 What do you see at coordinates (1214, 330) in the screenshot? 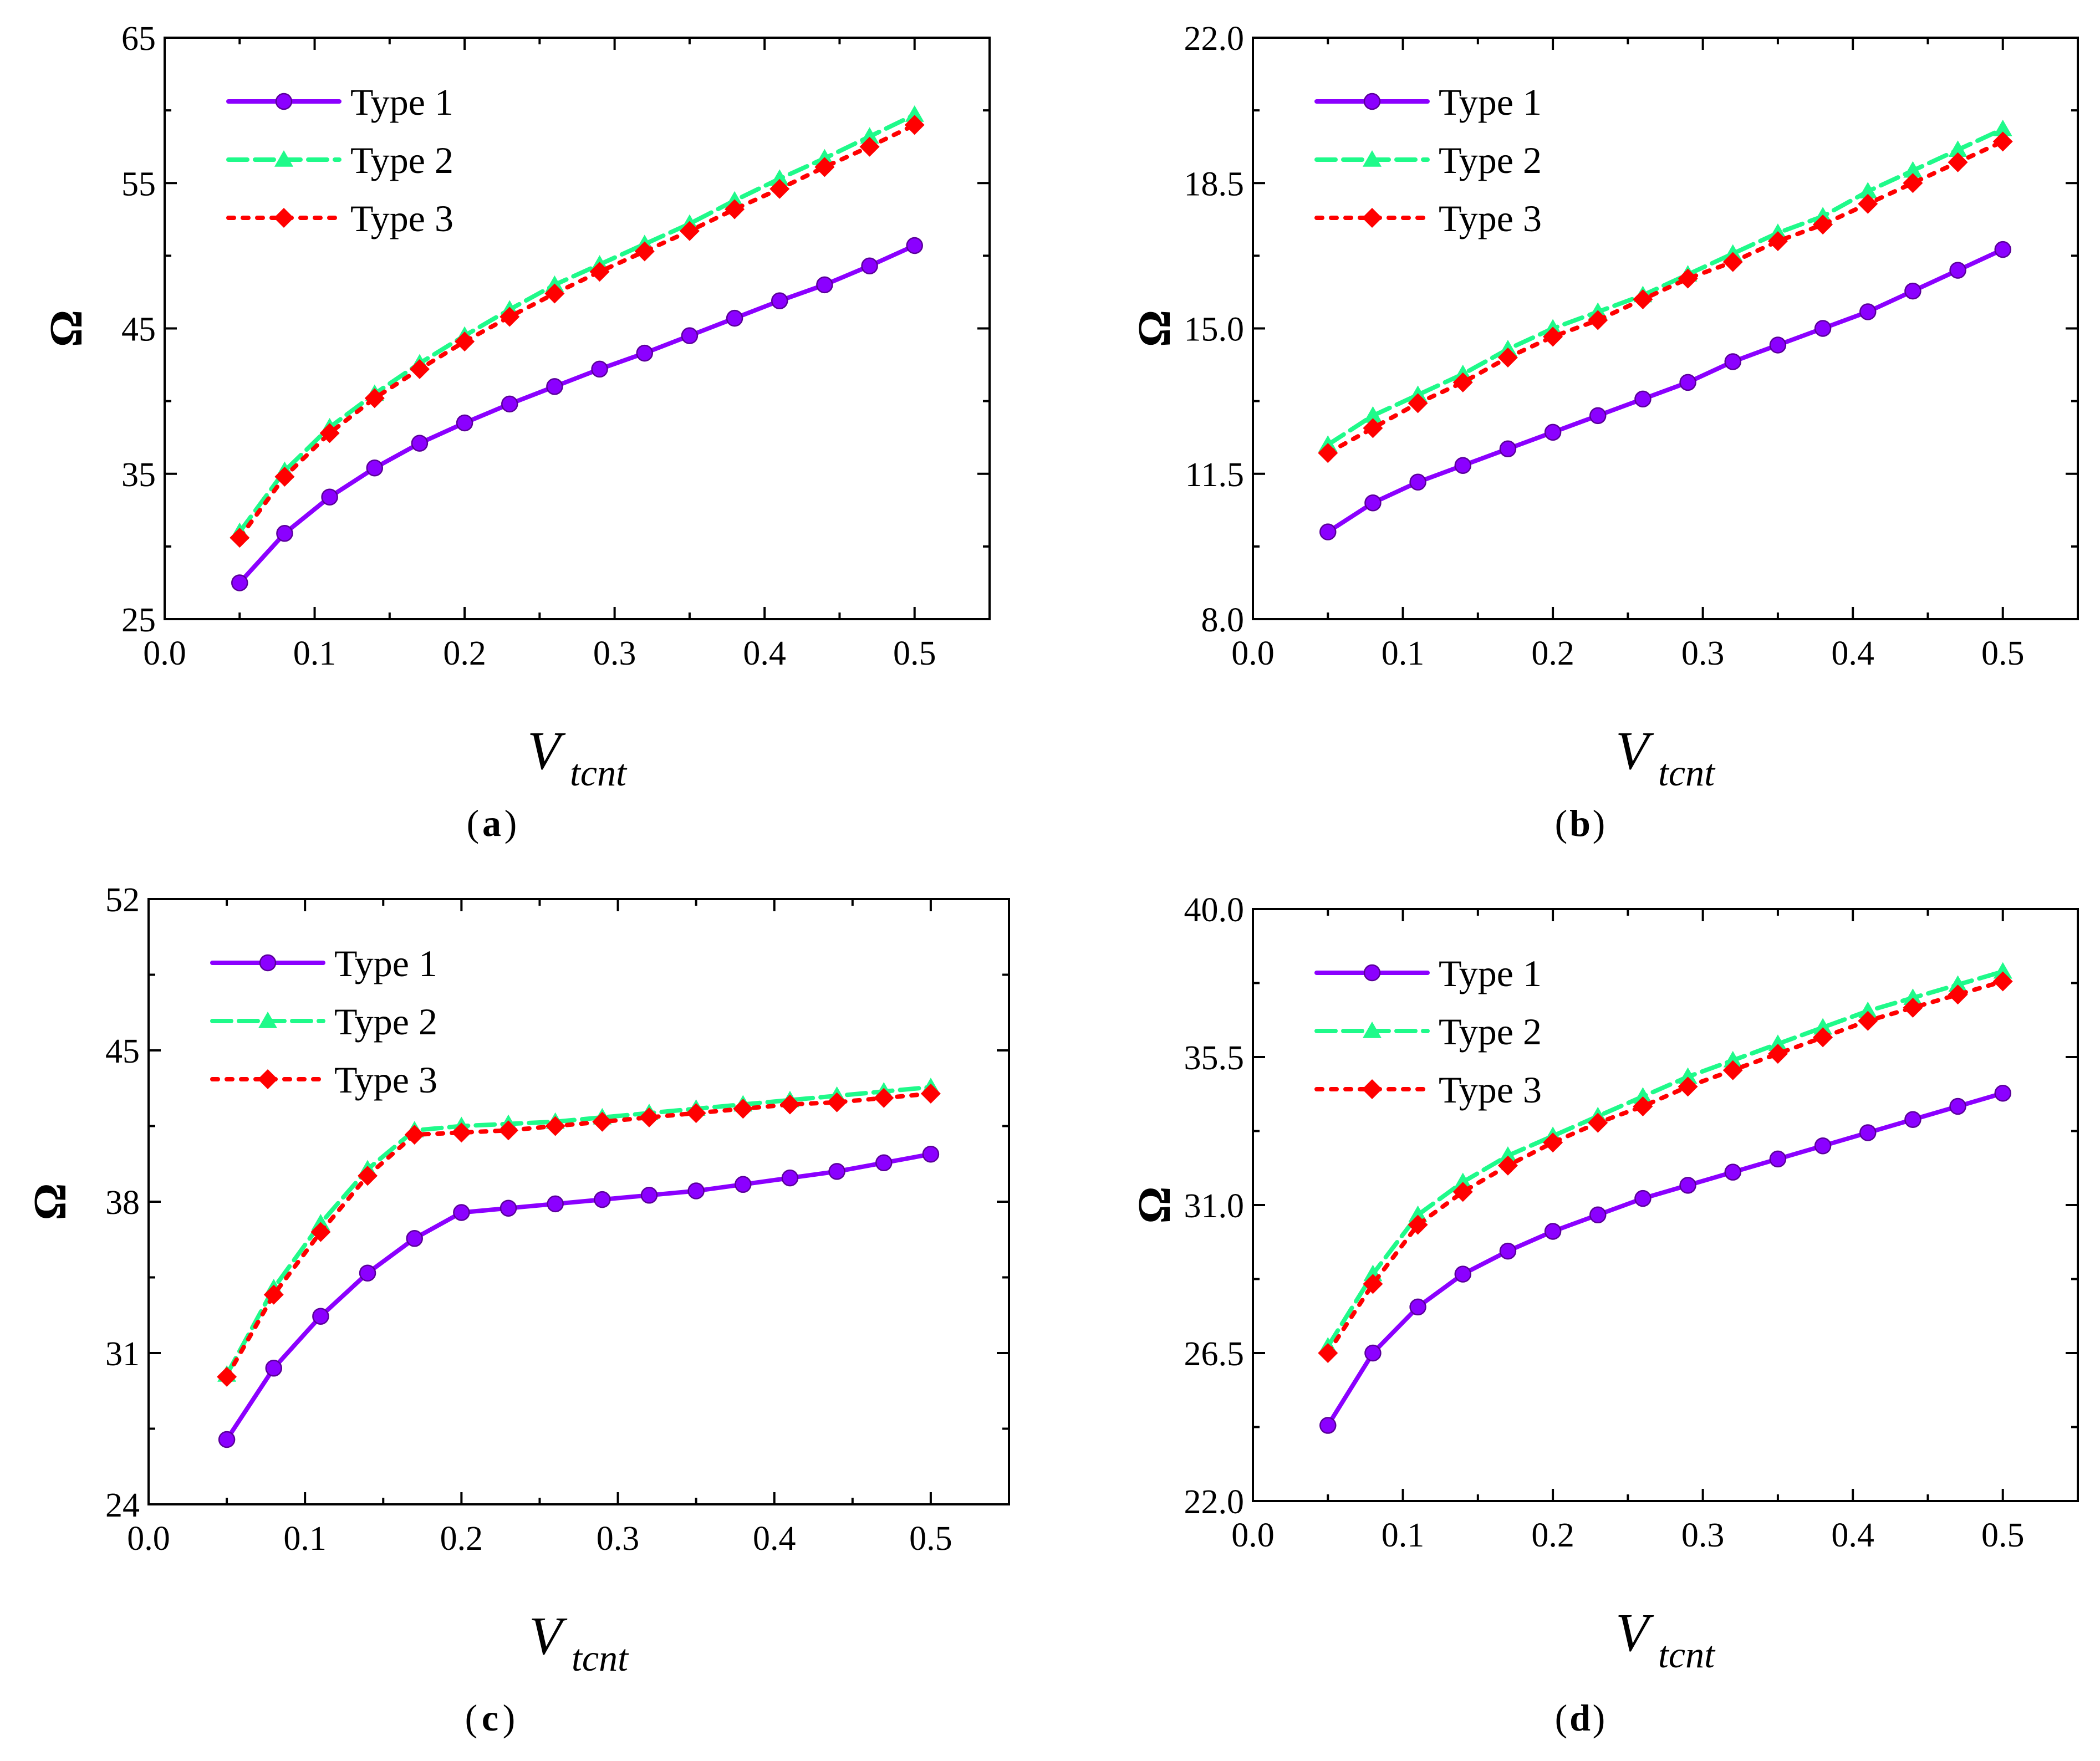
I see `y-tick-label: 15.0` at bounding box center [1214, 330].